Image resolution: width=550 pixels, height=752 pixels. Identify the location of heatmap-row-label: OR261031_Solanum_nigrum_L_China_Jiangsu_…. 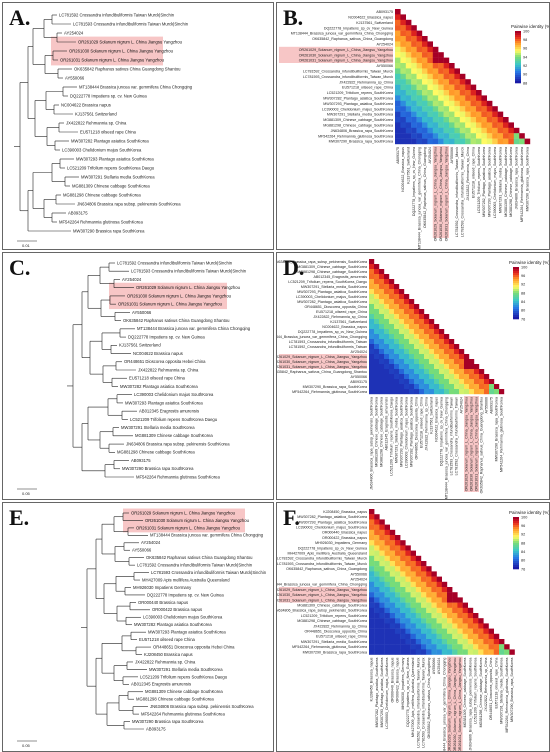
(346, 61).